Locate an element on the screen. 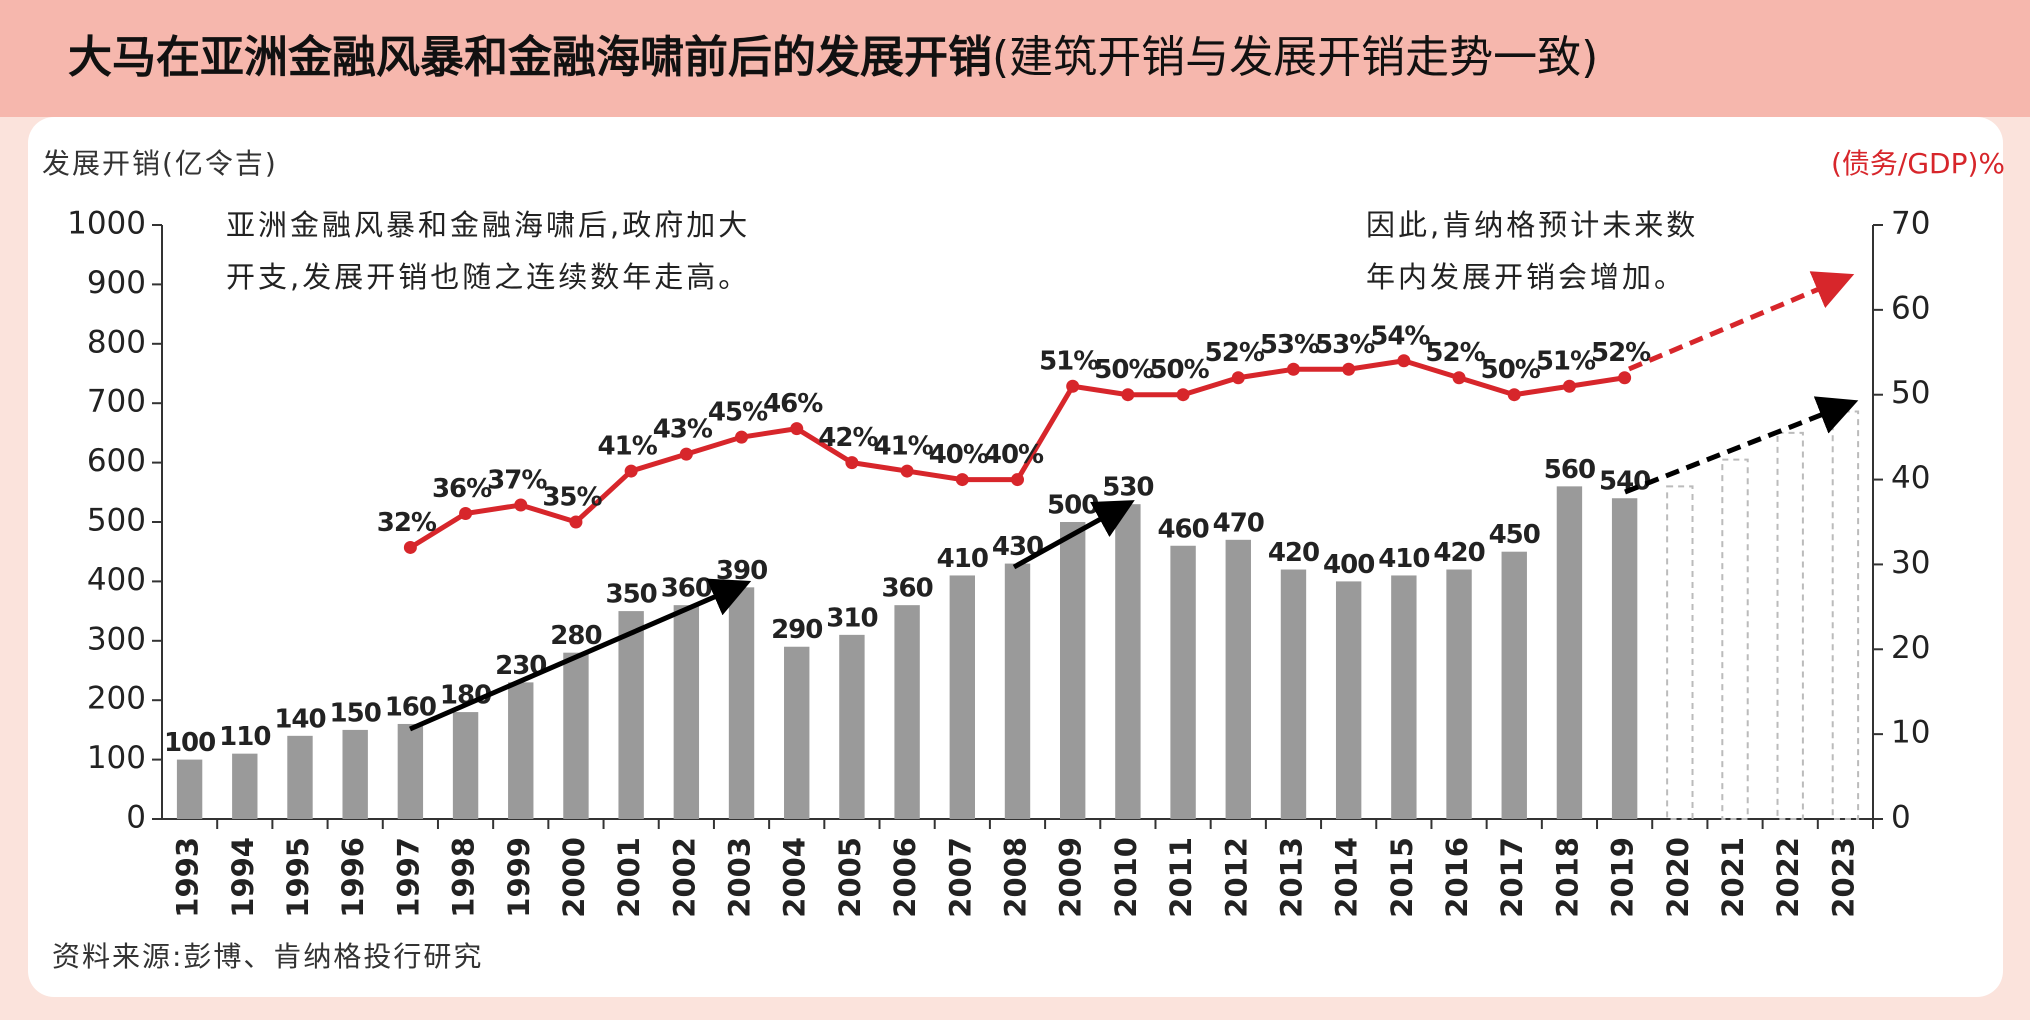  y-tick-label: 900 is located at coordinates (116, 283).